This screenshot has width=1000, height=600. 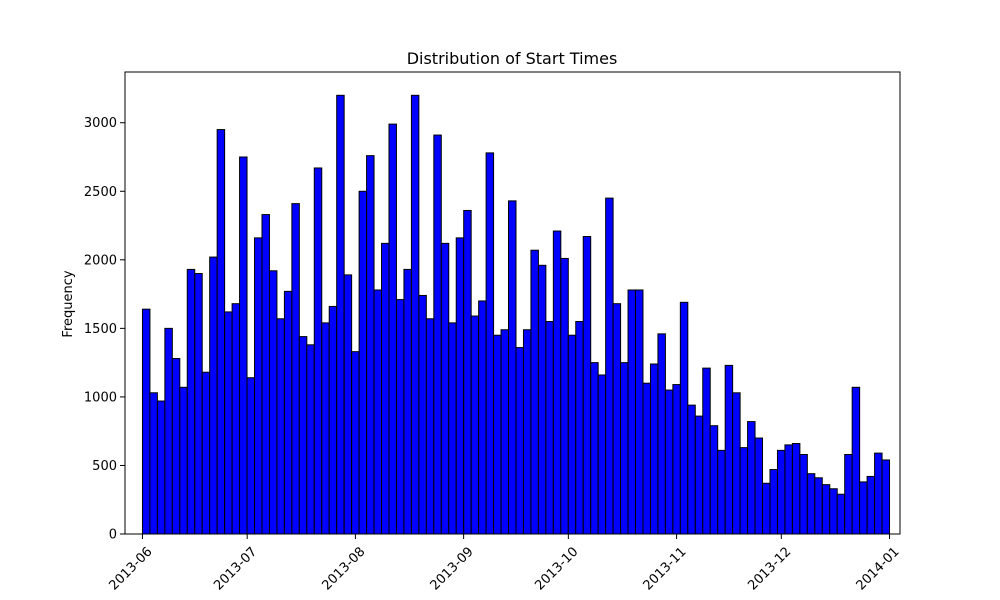 What do you see at coordinates (68, 303) in the screenshot?
I see `y-axis-label: Frequency` at bounding box center [68, 303].